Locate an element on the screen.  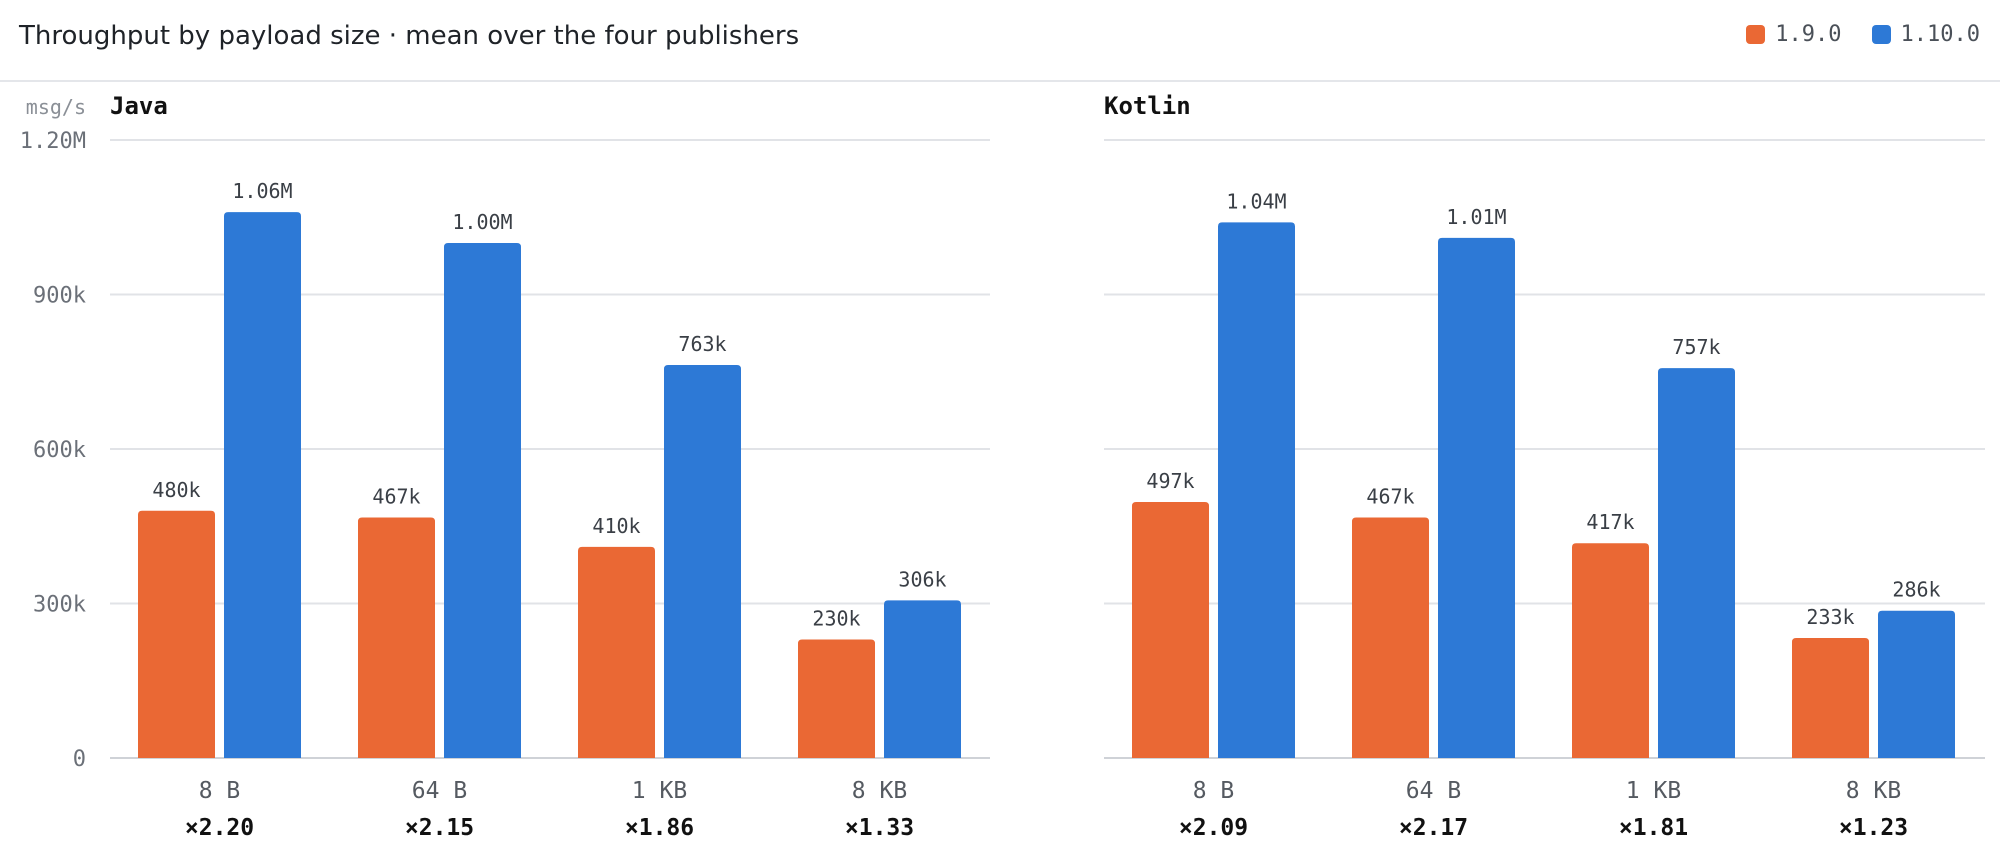
legend: 1.9.0 1.10.0 is located at coordinates (1848, 34).